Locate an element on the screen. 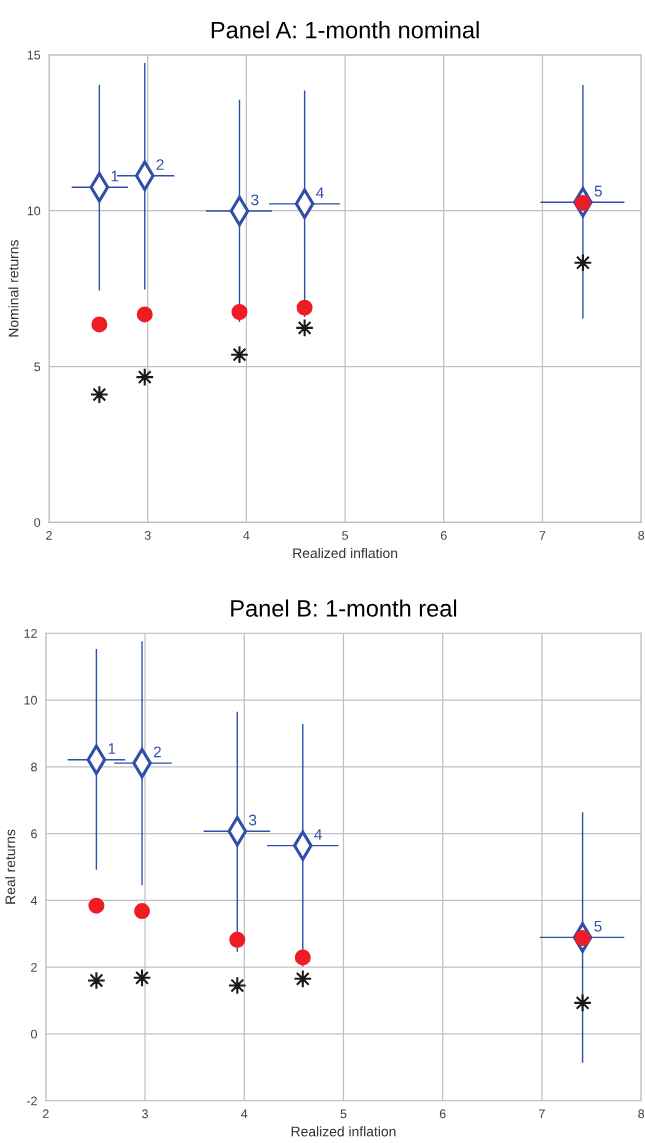 The width and height of the screenshot is (645, 1143). y-tick-label: 2 is located at coordinates (34, 967).